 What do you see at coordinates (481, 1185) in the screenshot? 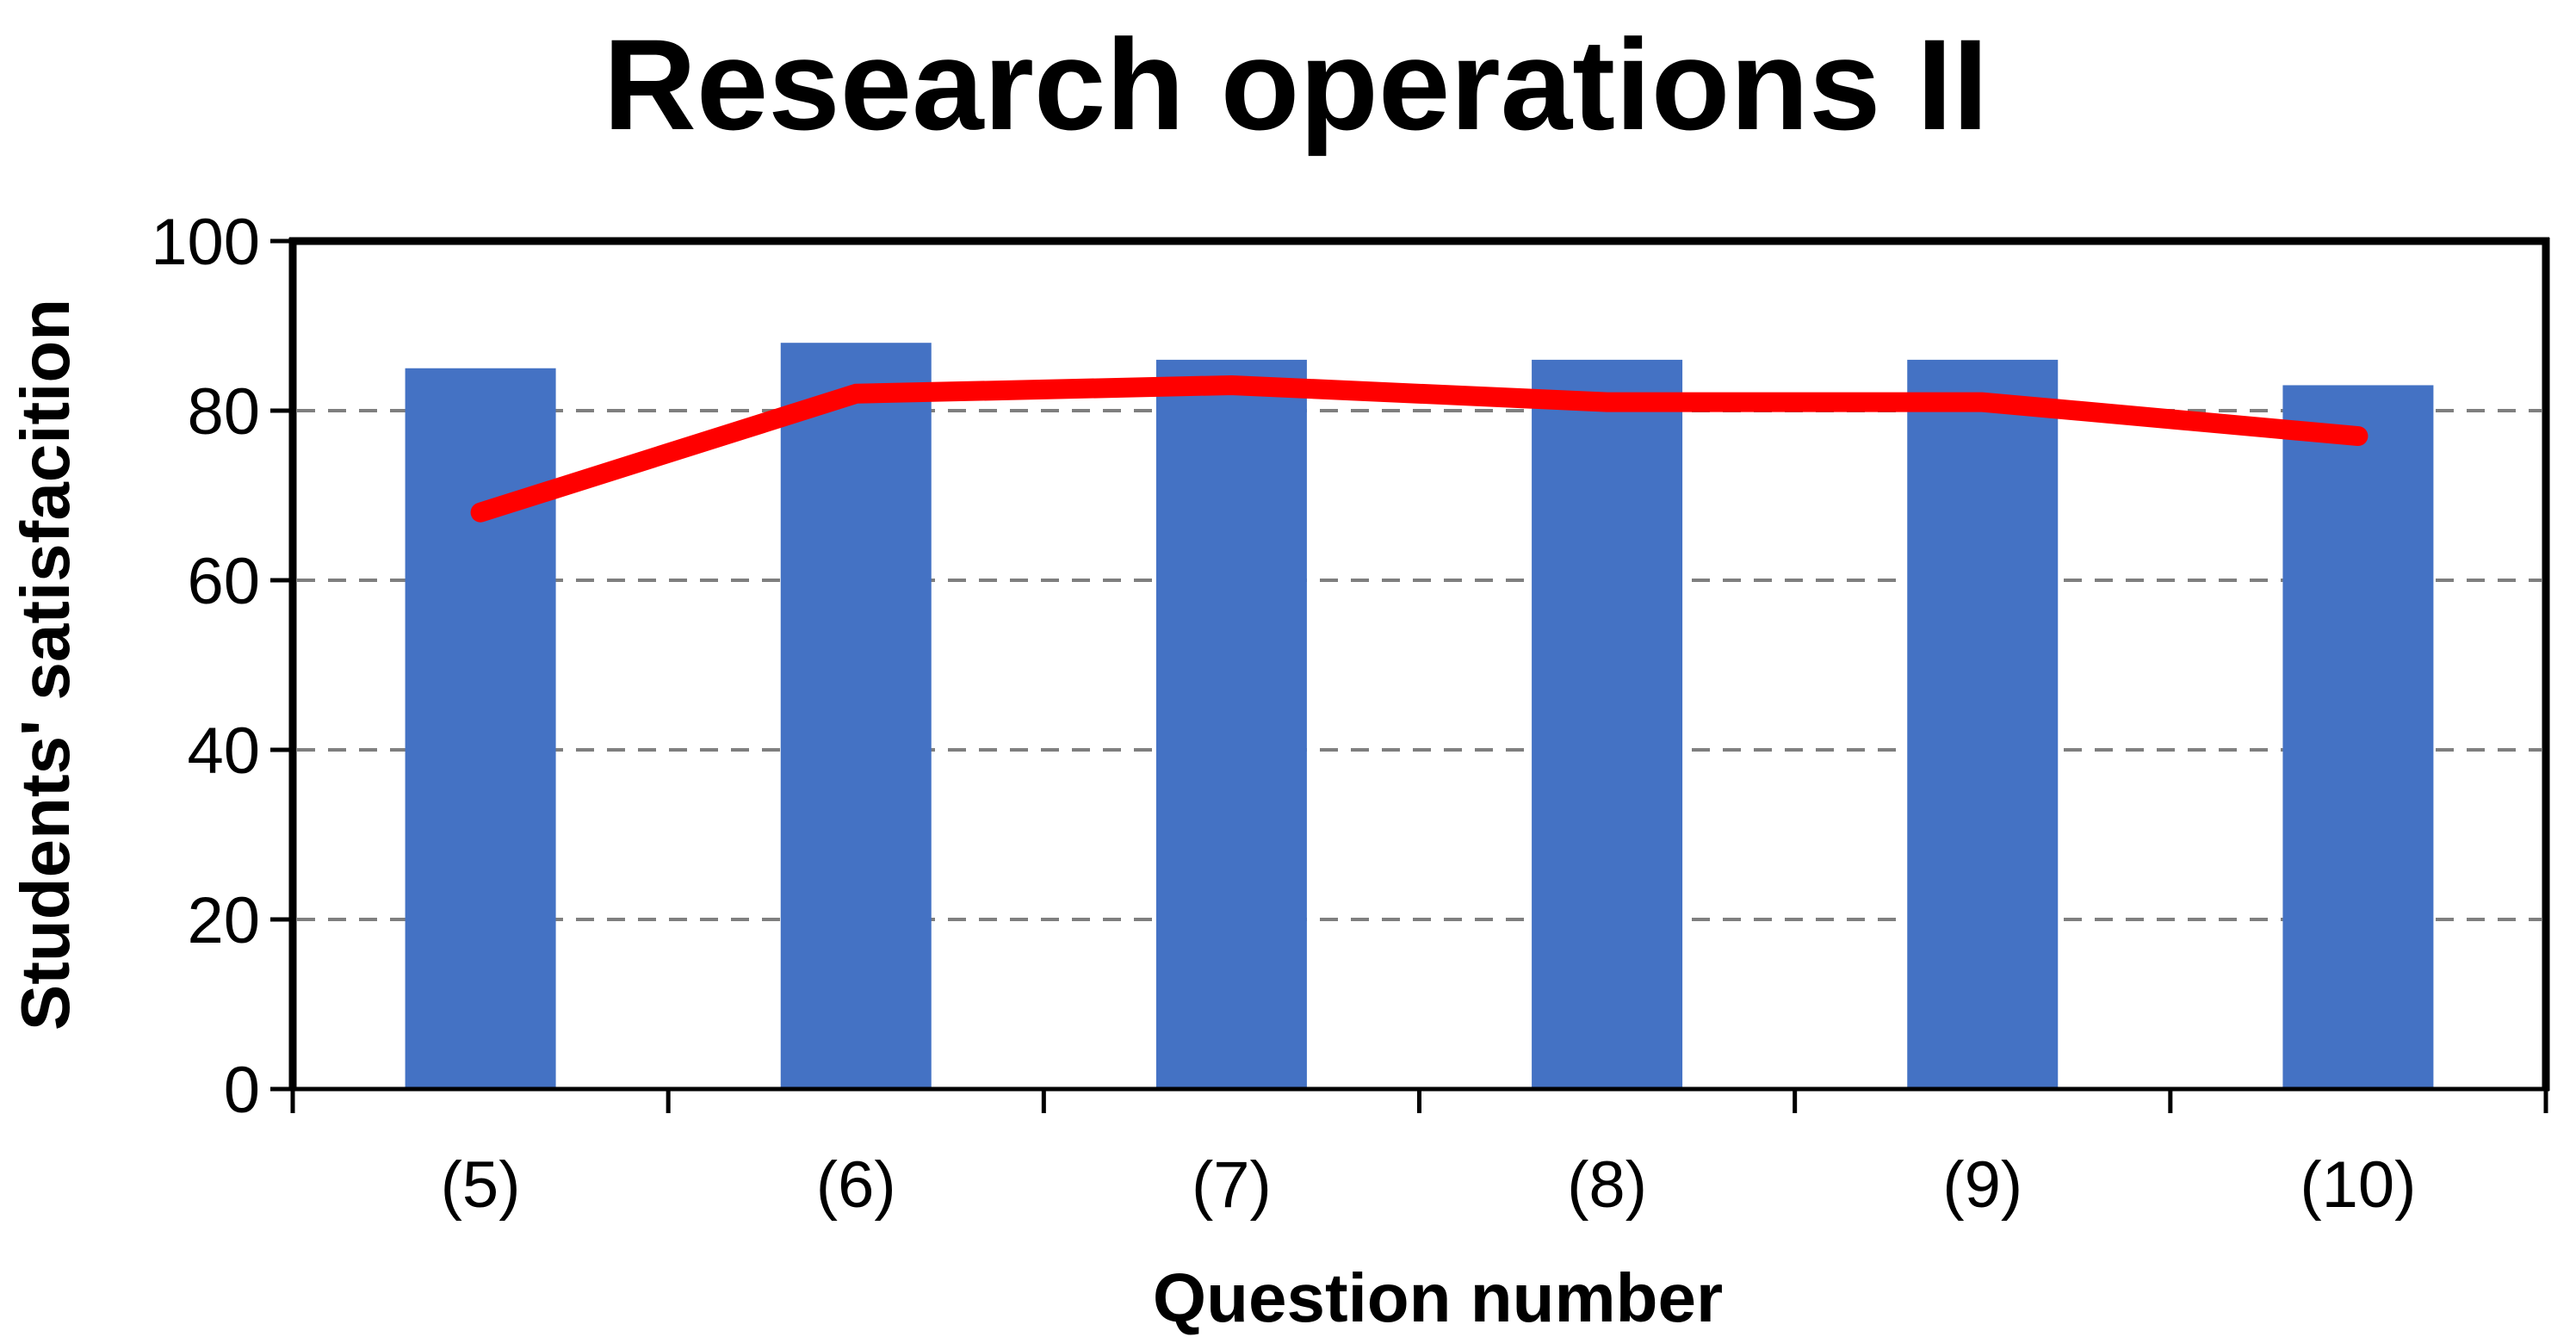
I see `x-tick-label-(5): (5)` at bounding box center [481, 1185].